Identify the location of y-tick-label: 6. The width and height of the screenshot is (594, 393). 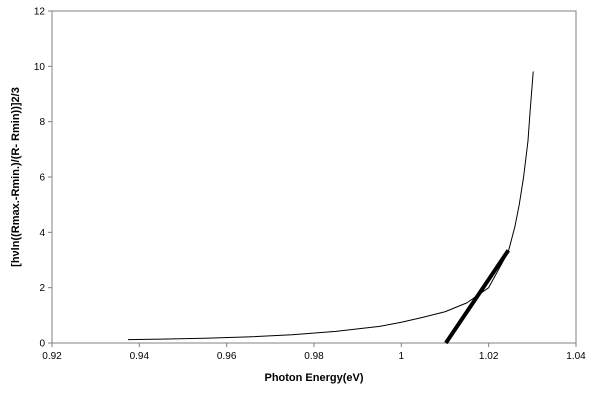
(42, 178).